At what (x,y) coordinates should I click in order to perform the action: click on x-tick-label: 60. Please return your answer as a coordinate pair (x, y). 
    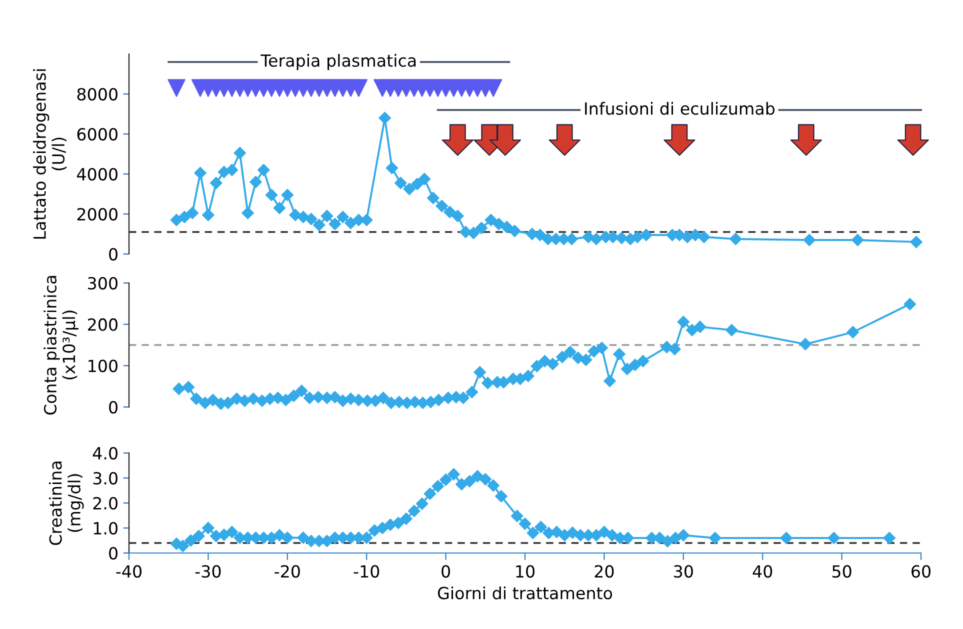
    Looking at the image, I should click on (921, 571).